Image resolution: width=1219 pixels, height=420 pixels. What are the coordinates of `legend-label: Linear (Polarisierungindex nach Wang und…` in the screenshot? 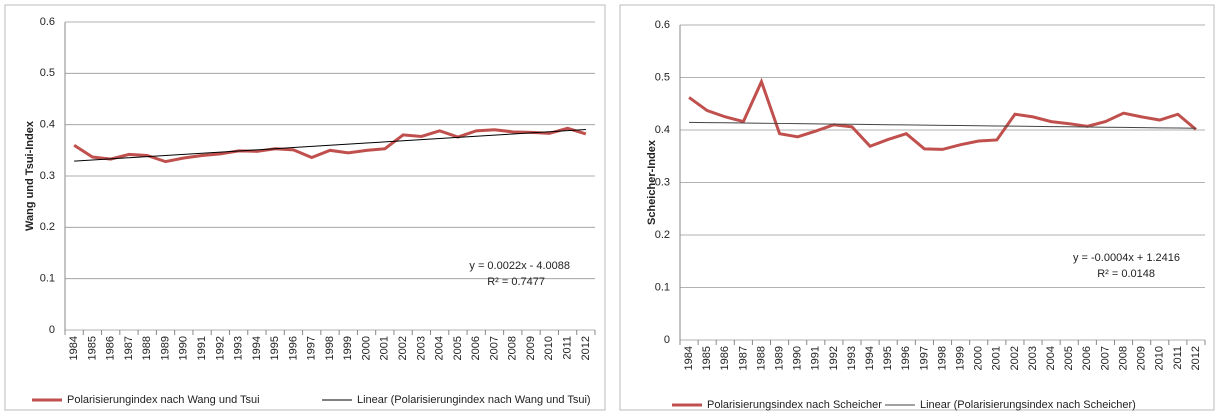 It's located at (474, 400).